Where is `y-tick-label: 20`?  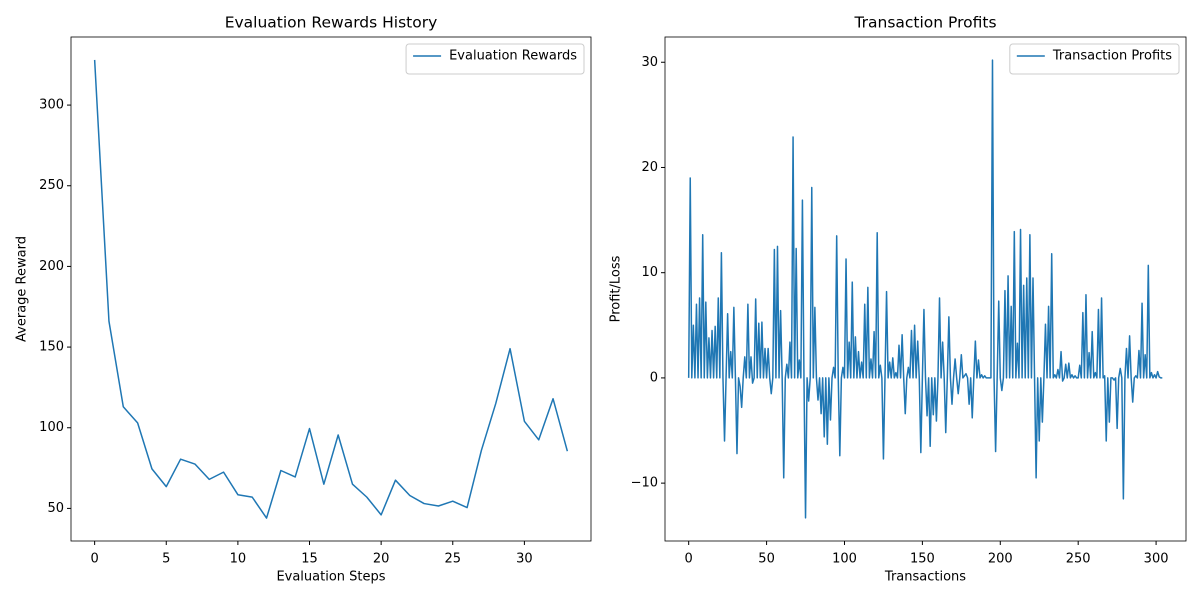 y-tick-label: 20 is located at coordinates (649, 167).